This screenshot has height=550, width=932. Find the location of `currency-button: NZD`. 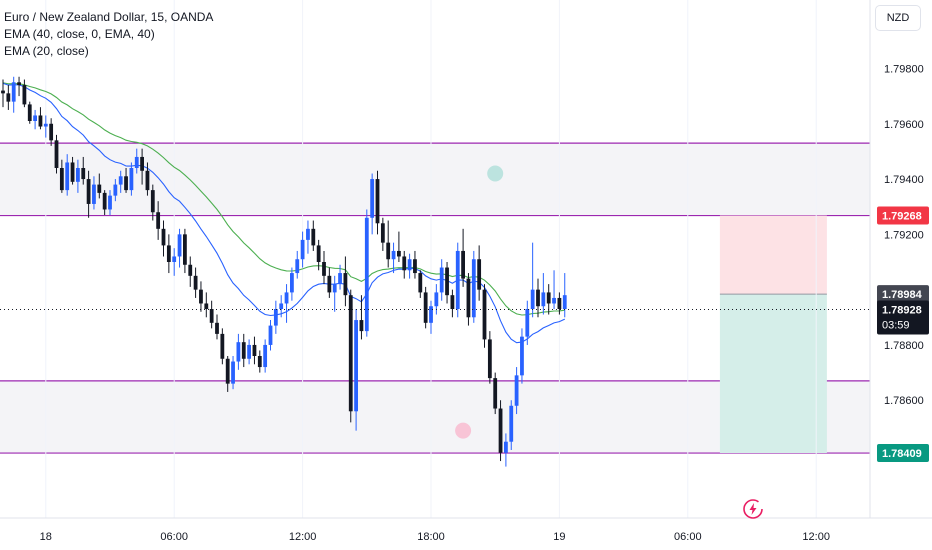

currency-button: NZD is located at coordinates (898, 18).